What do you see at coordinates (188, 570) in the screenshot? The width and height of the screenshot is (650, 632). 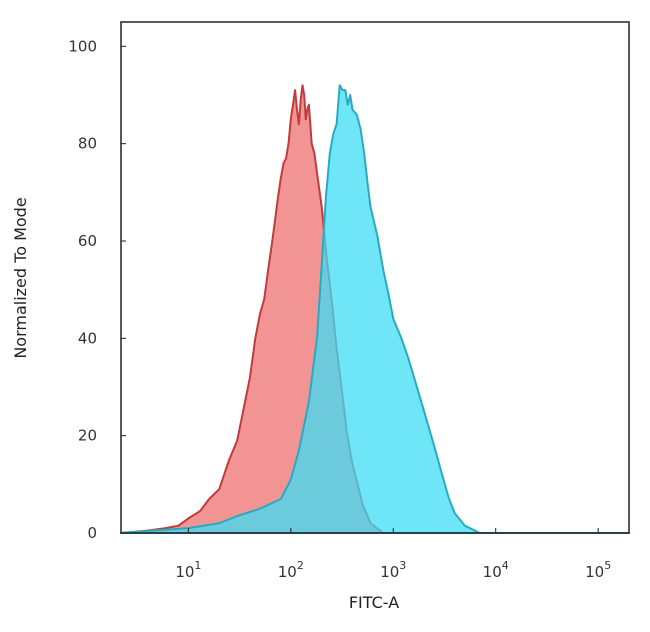 I see `x-tick-label-1: 10¹` at bounding box center [188, 570].